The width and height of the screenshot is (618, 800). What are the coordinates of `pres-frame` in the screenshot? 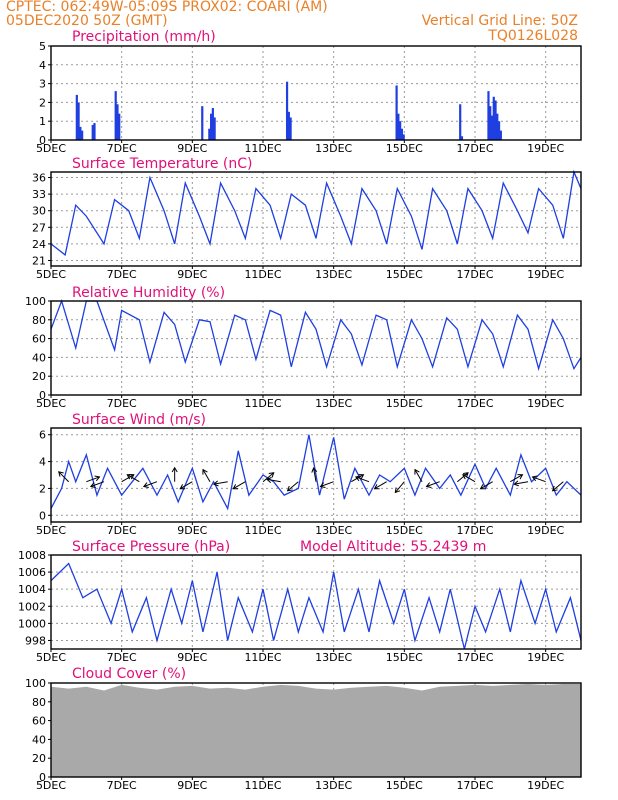 It's located at (316, 602).